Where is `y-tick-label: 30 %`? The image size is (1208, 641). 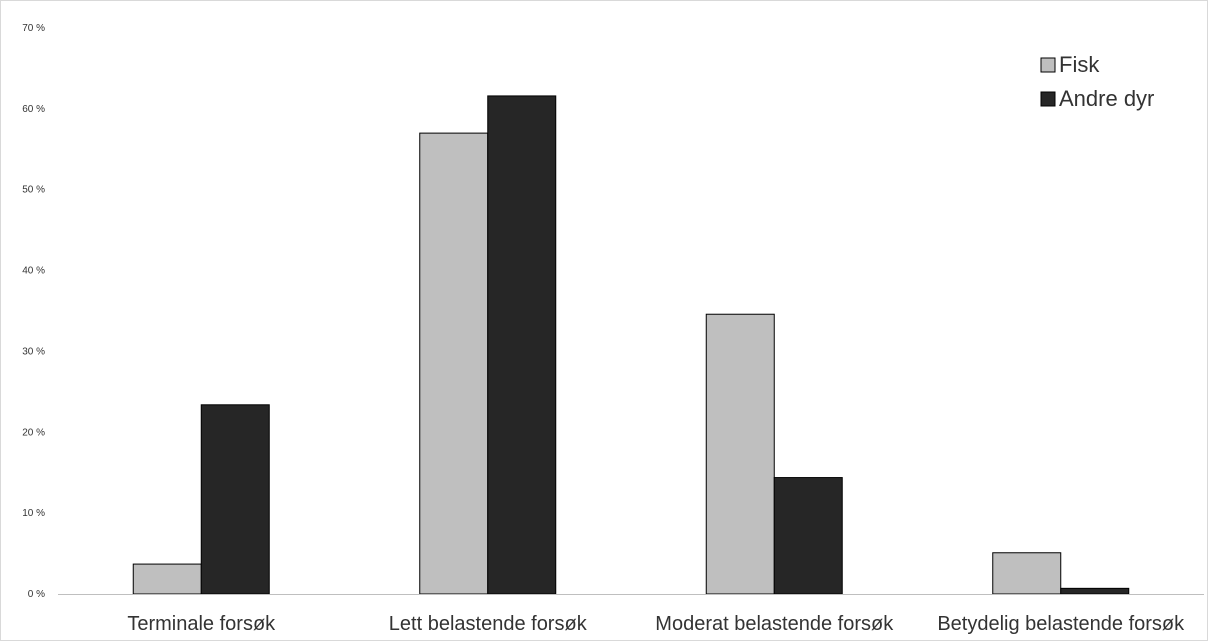 y-tick-label: 30 % is located at coordinates (33, 351).